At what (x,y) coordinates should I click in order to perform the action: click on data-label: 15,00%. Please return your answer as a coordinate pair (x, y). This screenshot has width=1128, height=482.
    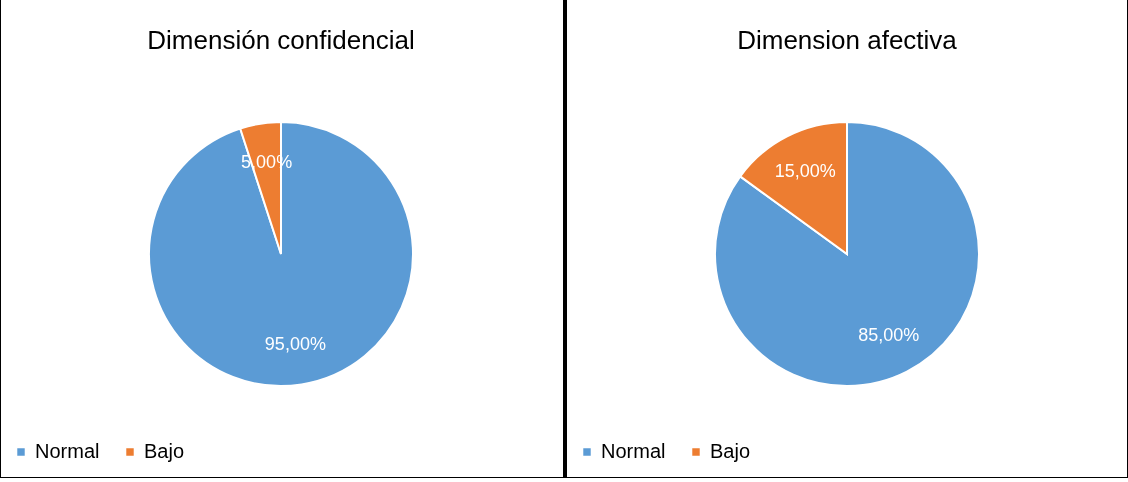
    Looking at the image, I should click on (805, 171).